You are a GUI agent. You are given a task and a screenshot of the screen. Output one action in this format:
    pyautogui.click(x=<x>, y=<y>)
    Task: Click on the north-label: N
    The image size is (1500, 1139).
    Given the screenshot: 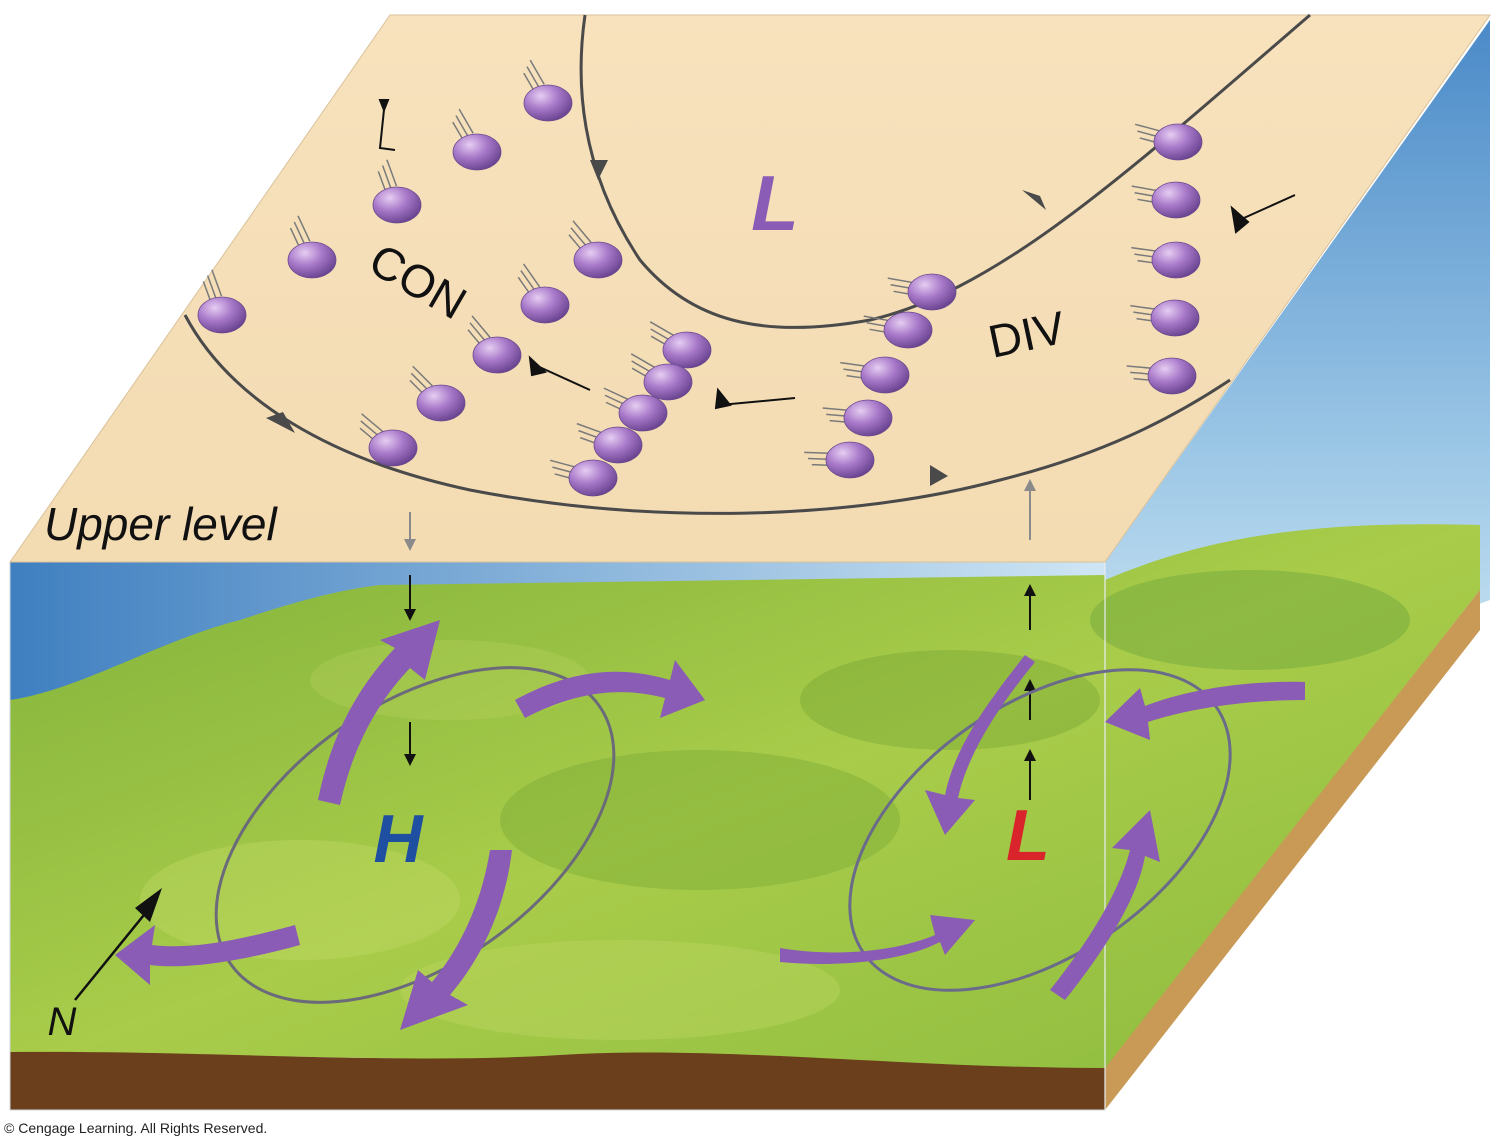 What is the action you would take?
    pyautogui.click(x=62, y=1022)
    